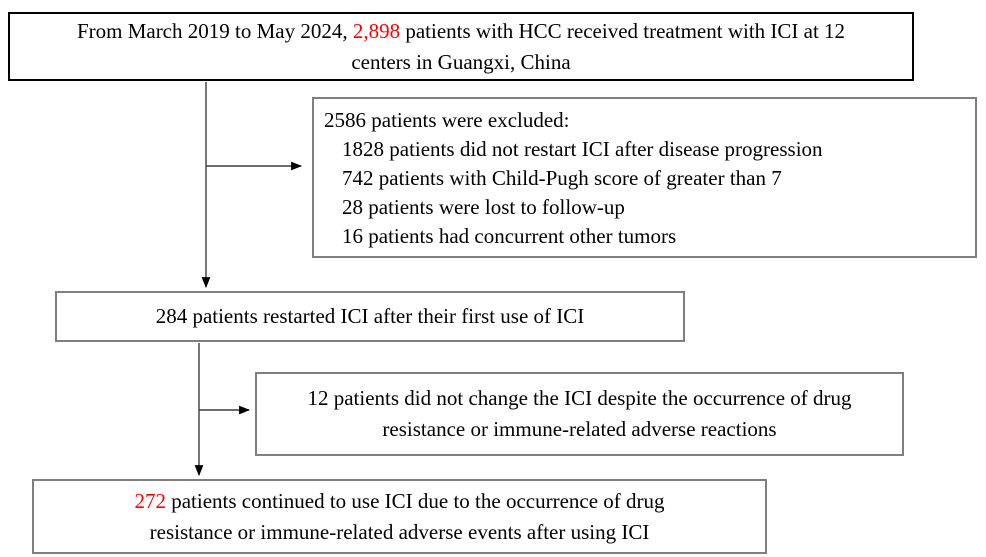 Image resolution: width=986 pixels, height=557 pixels. What do you see at coordinates (376, 30) in the screenshot?
I see `enrollment-count-highlight: 2,898` at bounding box center [376, 30].